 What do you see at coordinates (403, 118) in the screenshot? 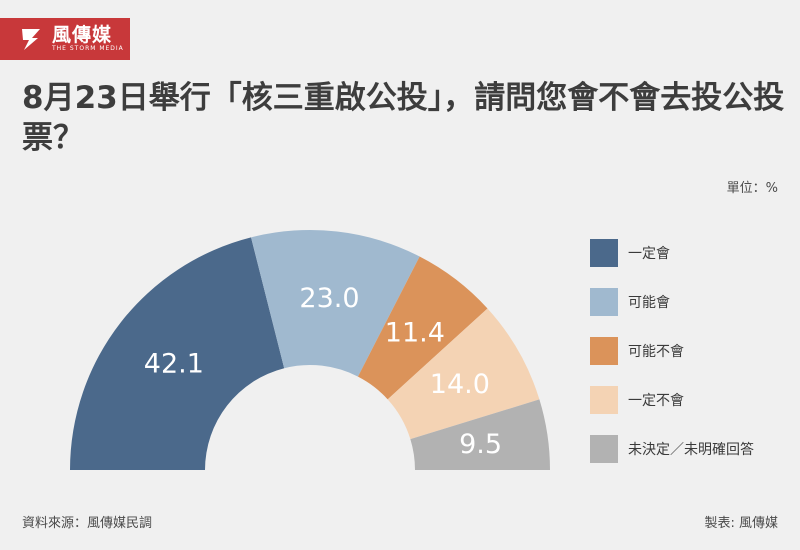
I see `chart-title: 8月23日舉行「核三重啟公投」，請問您會不會去投公投票？` at bounding box center [403, 118].